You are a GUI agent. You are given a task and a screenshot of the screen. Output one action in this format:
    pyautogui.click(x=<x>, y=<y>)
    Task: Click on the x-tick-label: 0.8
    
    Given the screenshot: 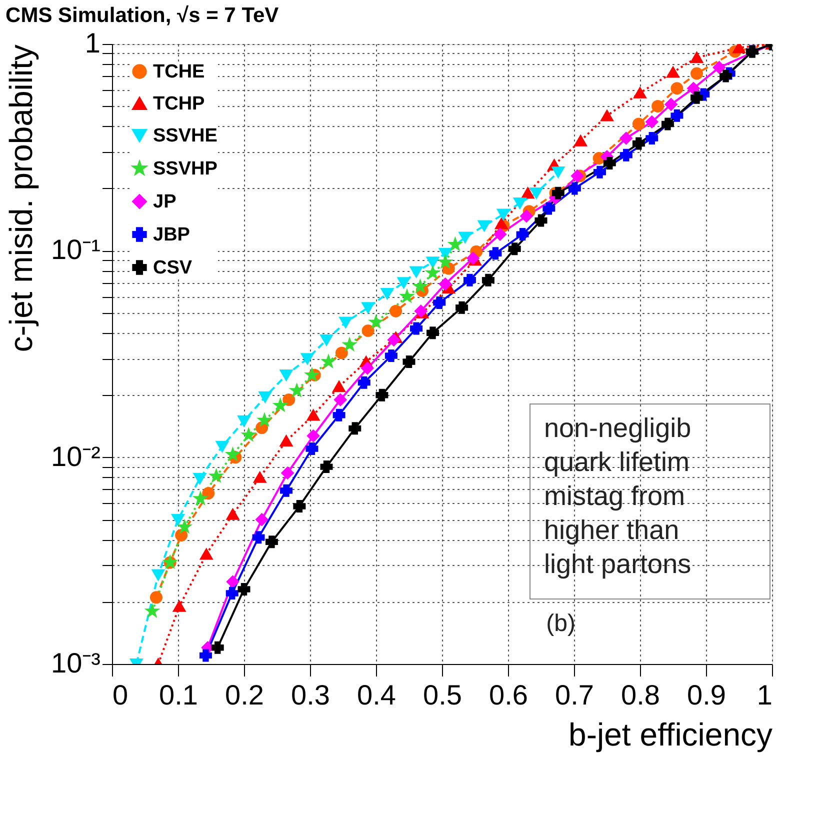 What is the action you would take?
    pyautogui.click(x=640, y=695)
    